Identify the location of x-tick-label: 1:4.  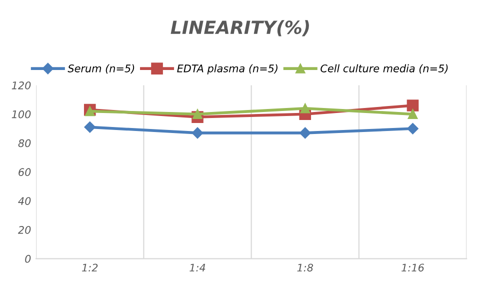
(198, 268).